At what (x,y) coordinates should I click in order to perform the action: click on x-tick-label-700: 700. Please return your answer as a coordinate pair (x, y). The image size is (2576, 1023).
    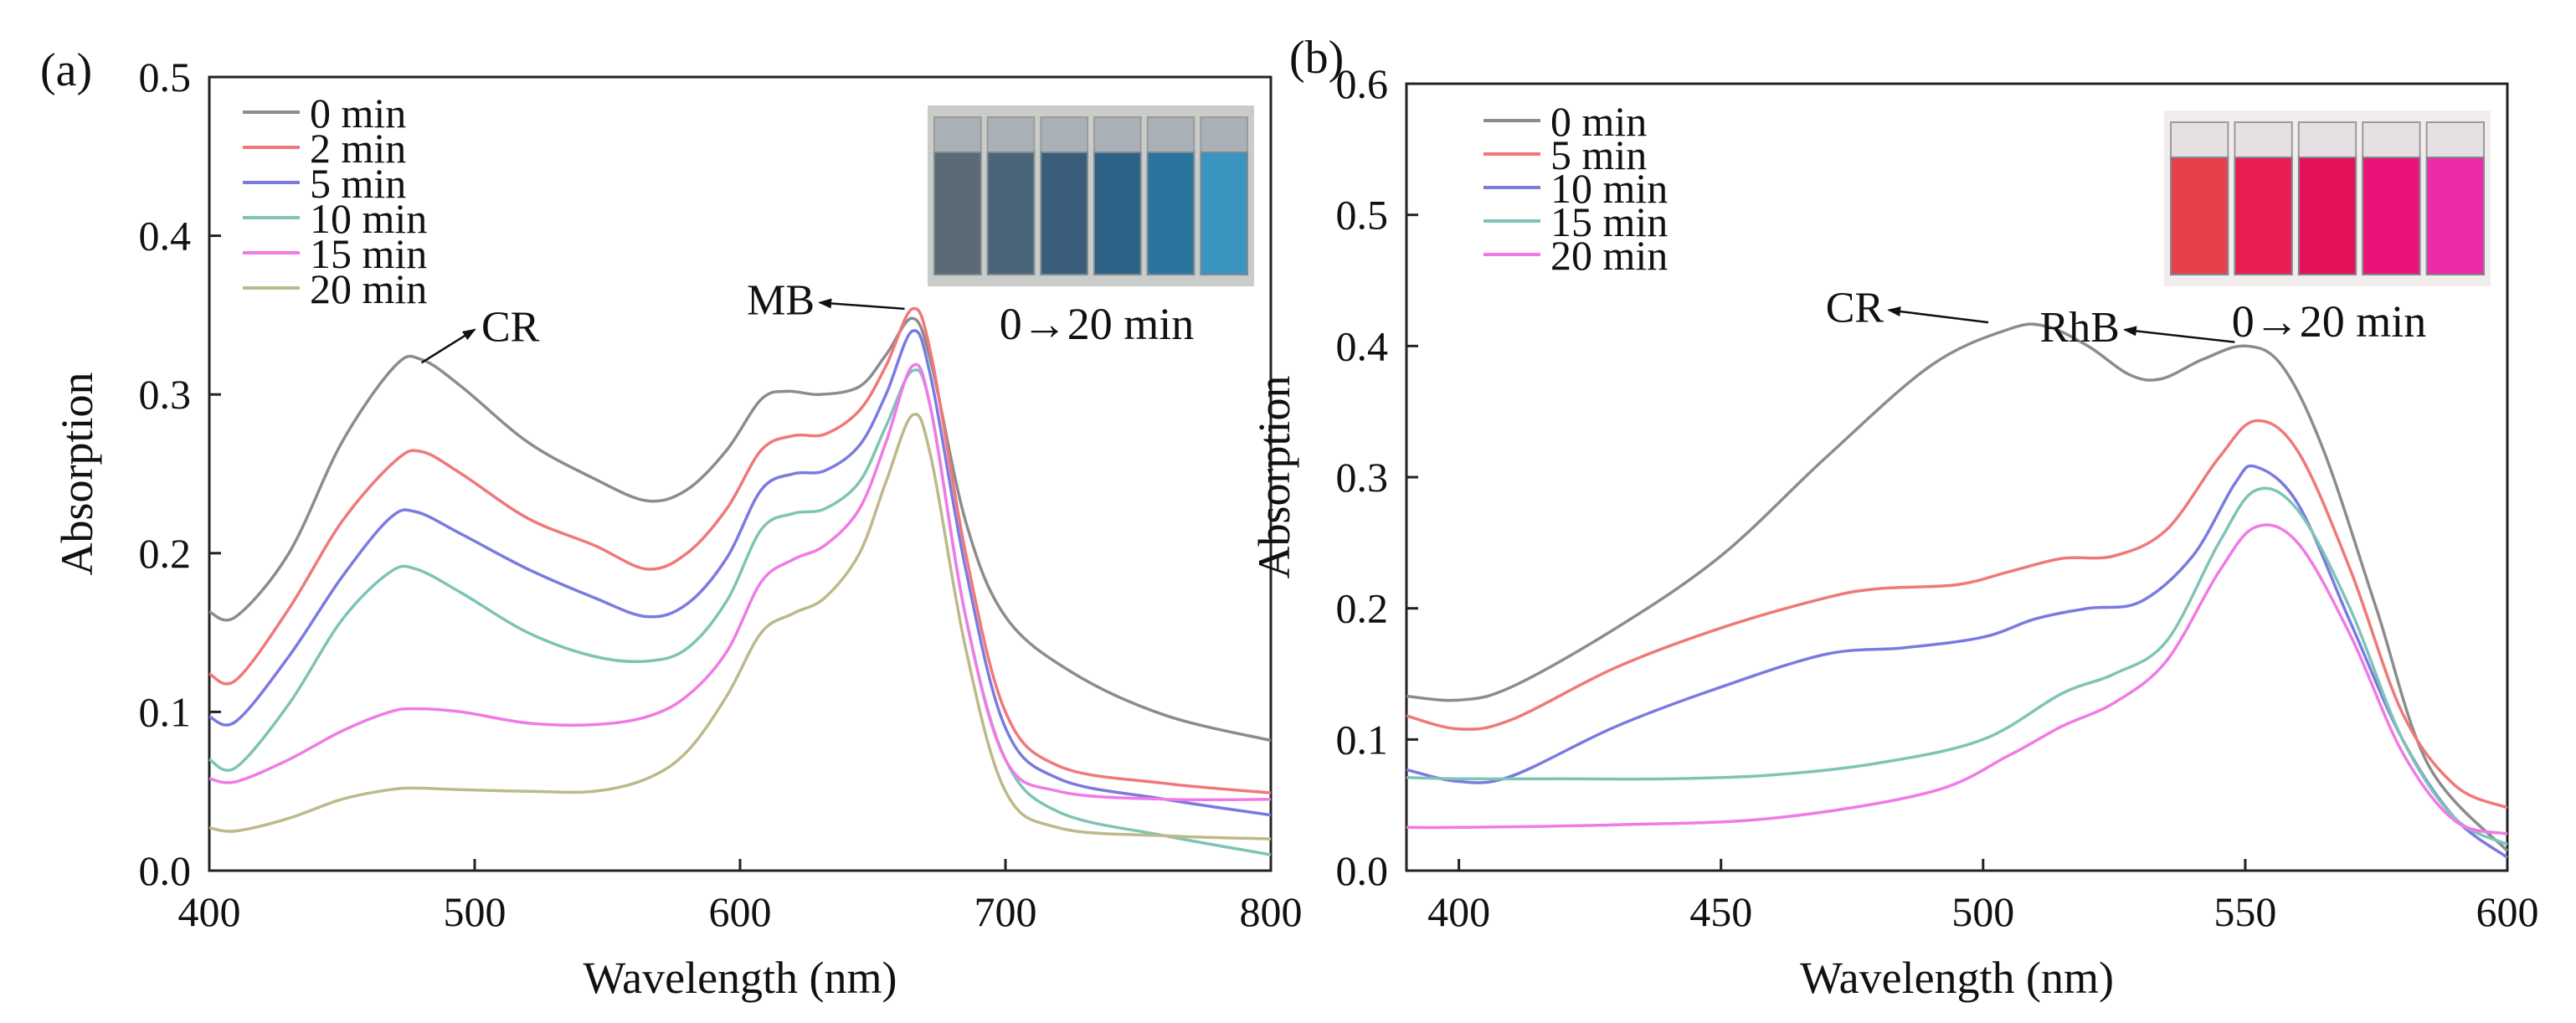
    Looking at the image, I should click on (1006, 911).